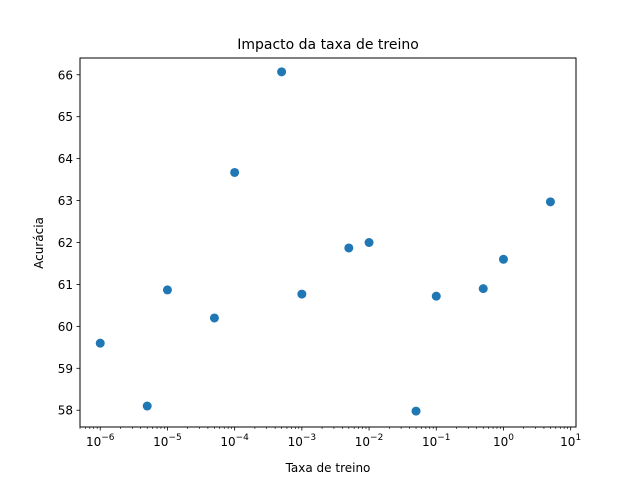 The image size is (640, 480). What do you see at coordinates (234, 441) in the screenshot?
I see `x-tick-label: 10⁻⁴` at bounding box center [234, 441].